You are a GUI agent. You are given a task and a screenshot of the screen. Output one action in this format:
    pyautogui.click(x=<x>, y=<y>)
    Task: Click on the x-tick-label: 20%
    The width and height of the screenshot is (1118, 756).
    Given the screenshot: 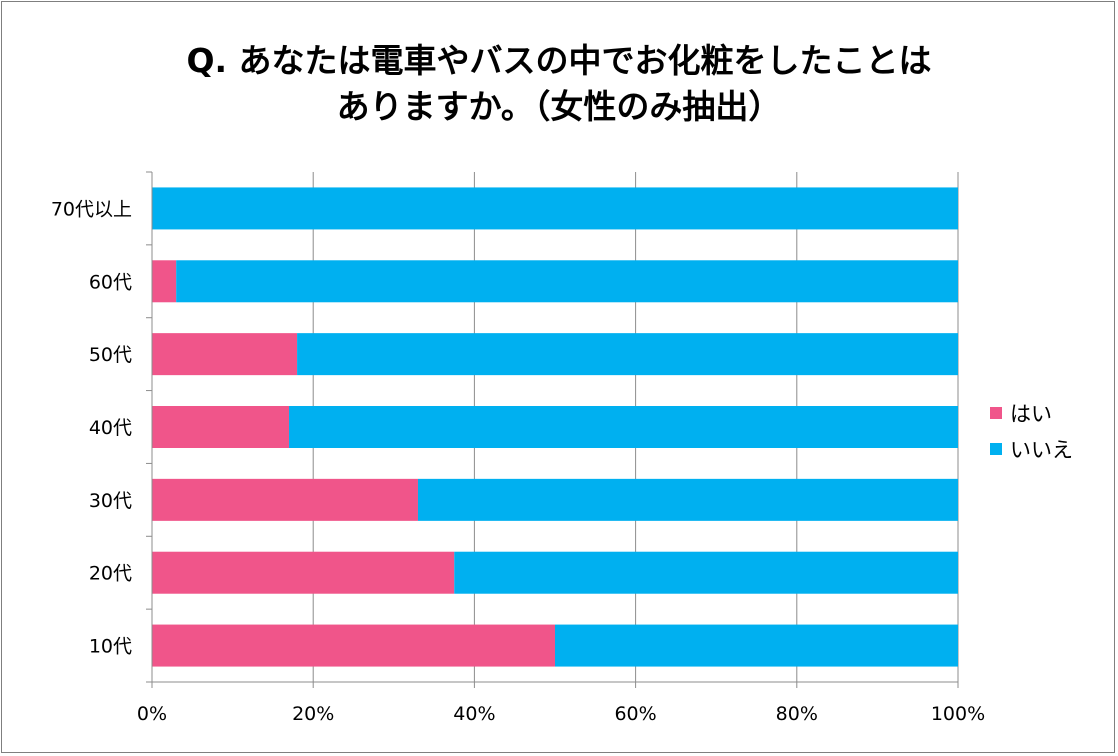 What is the action you would take?
    pyautogui.click(x=313, y=714)
    